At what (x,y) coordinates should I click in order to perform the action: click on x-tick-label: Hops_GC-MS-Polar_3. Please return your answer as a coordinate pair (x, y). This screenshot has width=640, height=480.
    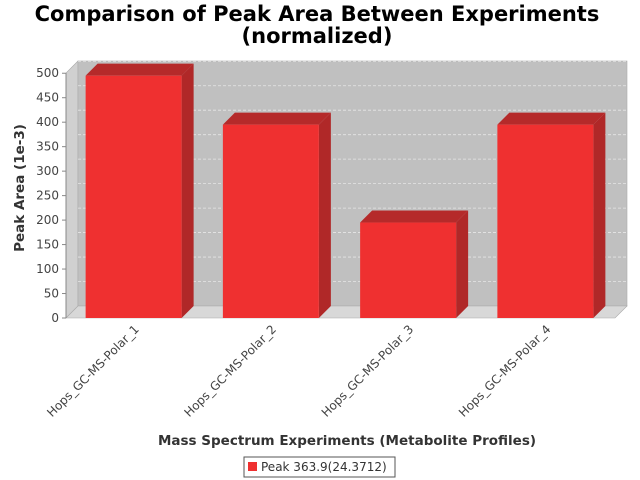
    Looking at the image, I should click on (368, 371).